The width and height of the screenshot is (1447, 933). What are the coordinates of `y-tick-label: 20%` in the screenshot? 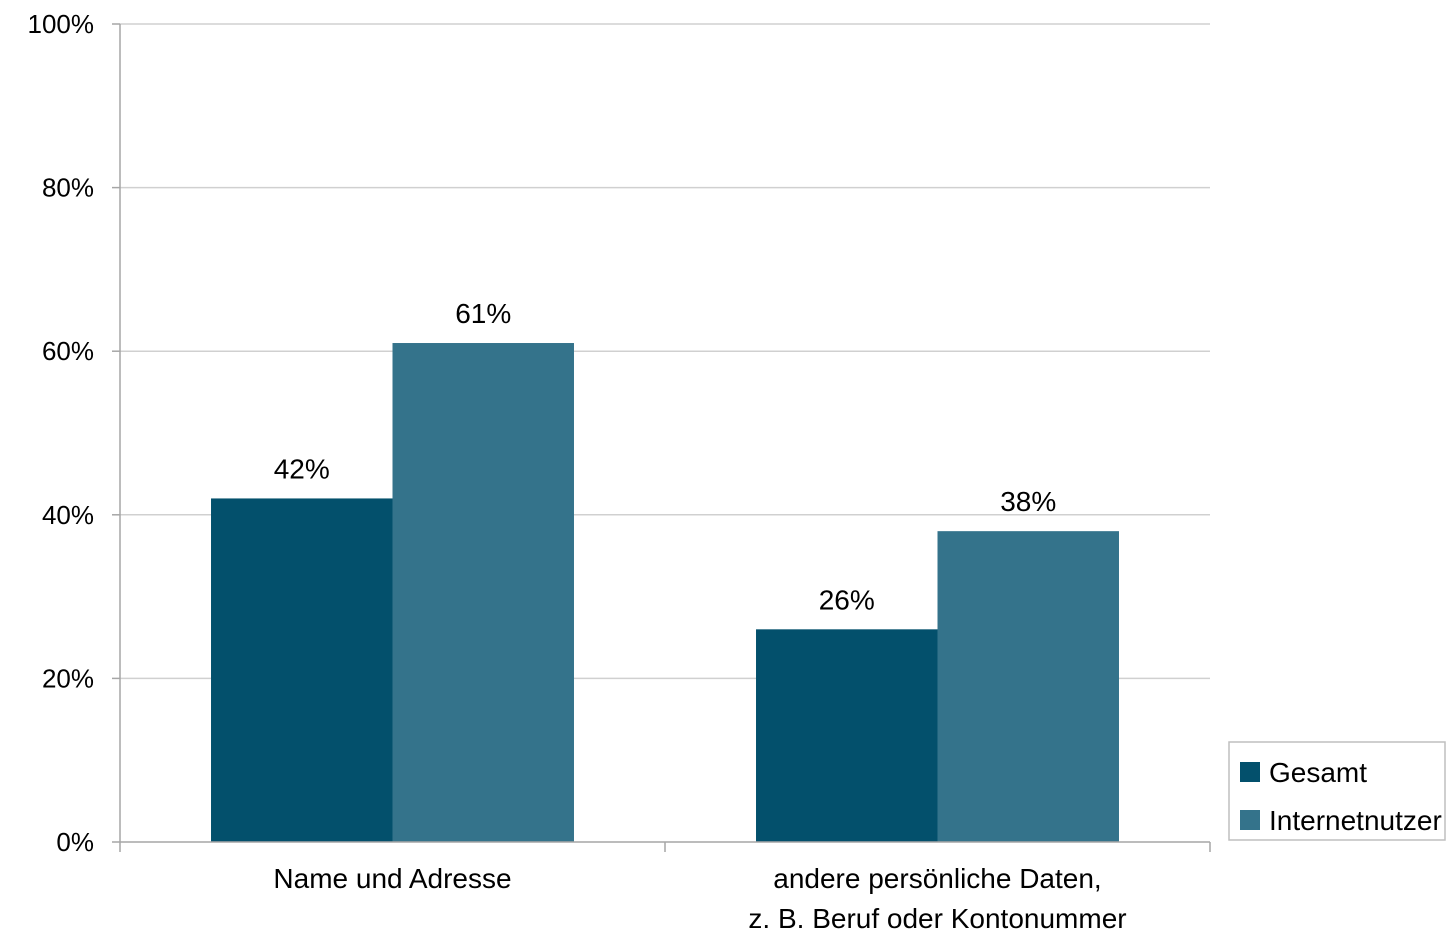 It's located at (68, 678).